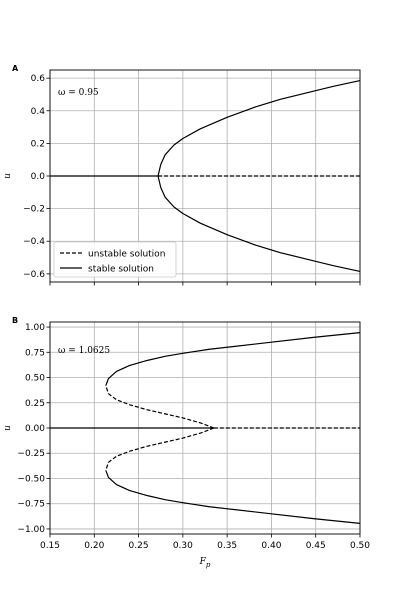 This screenshot has width=400, height=600. What do you see at coordinates (316, 546) in the screenshot?
I see `x-tick-label: 0.45` at bounding box center [316, 546].